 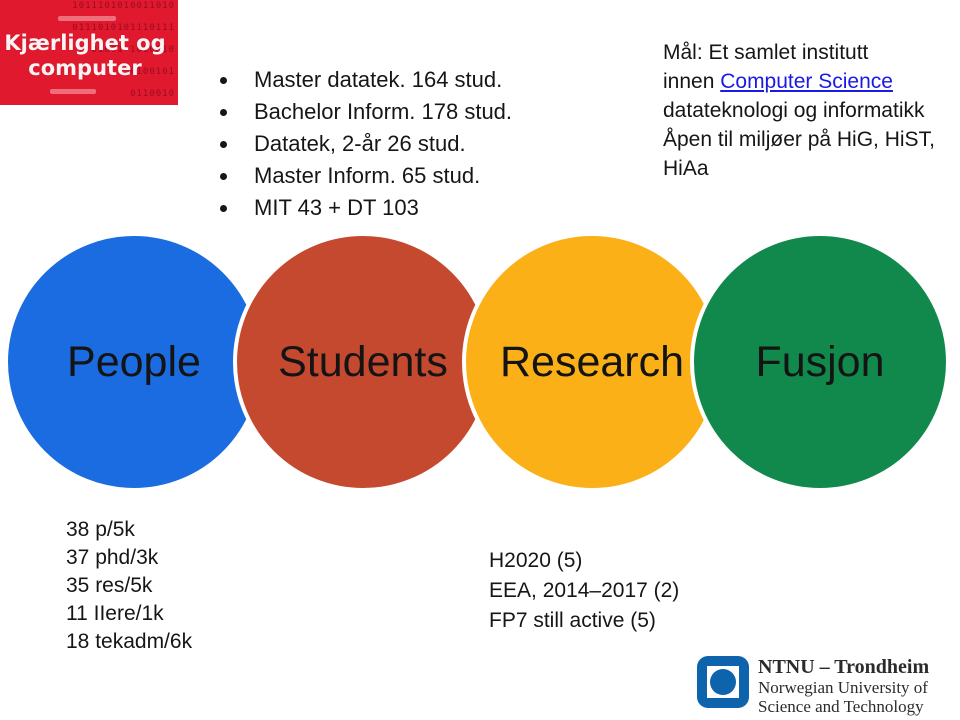 I want to click on list-item: Datatek, 2-år 26 stud., so click(x=376, y=144).